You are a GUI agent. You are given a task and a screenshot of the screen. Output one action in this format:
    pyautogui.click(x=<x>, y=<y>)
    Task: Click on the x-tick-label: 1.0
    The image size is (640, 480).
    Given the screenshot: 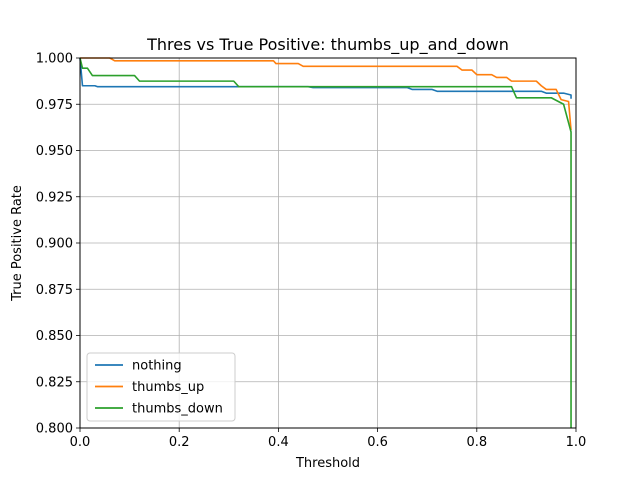 What is the action you would take?
    pyautogui.click(x=576, y=442)
    